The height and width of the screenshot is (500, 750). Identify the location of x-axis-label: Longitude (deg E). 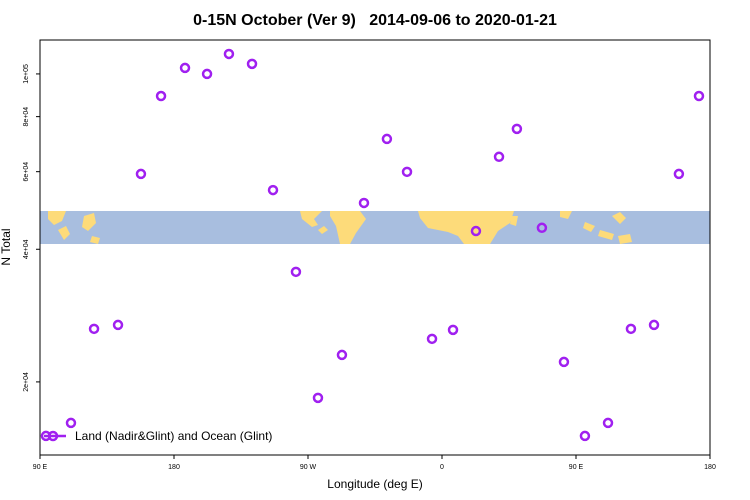
(374, 484).